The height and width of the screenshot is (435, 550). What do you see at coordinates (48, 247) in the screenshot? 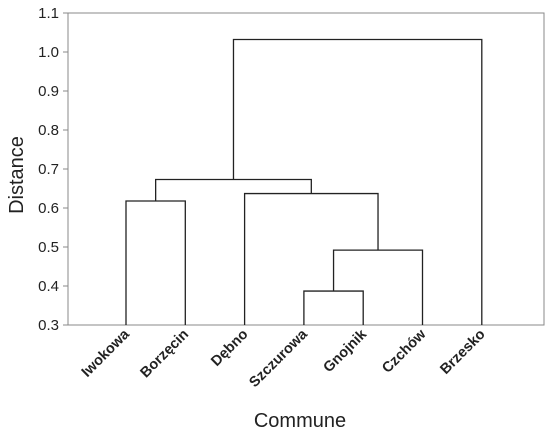
I see `y-tick-label: 0.5` at bounding box center [48, 247].